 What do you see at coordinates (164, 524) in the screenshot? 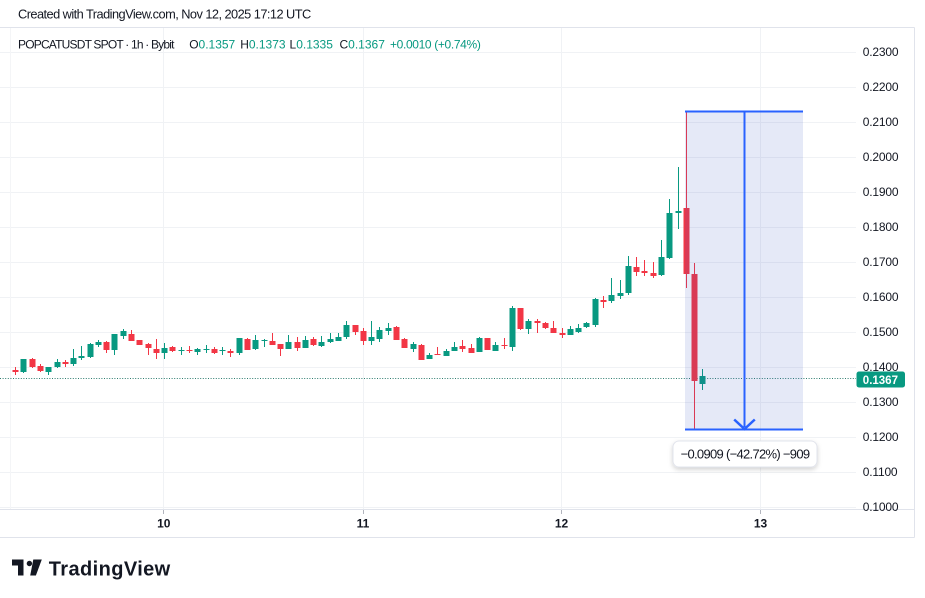
I see `svg-text: 10` at bounding box center [164, 524].